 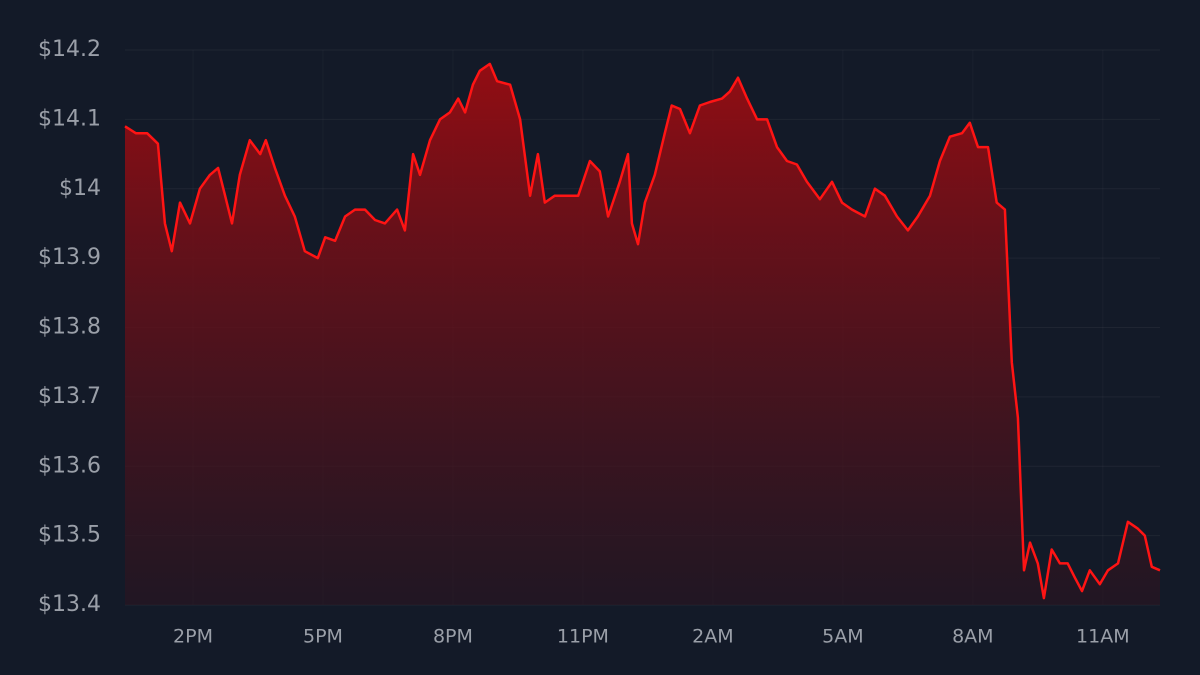 I want to click on y-tick-label: $14, so click(x=80, y=188).